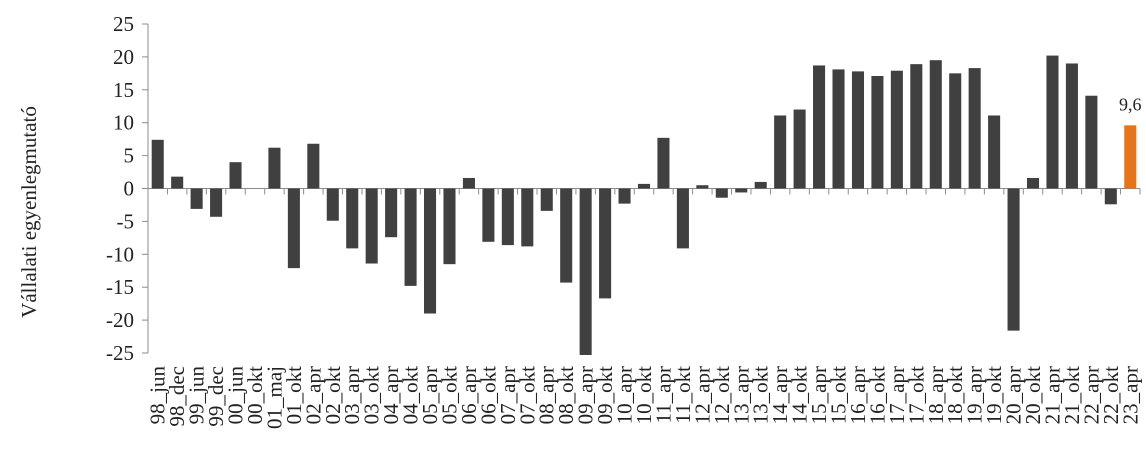  What do you see at coordinates (663, 395) in the screenshot?
I see `x-tick-label: 11_apr` at bounding box center [663, 395].